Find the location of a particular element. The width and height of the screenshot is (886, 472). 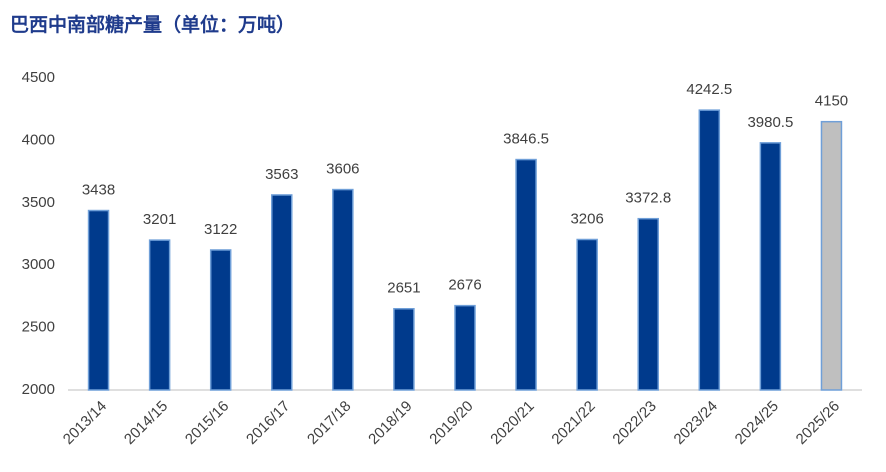

value-label: 2676 is located at coordinates (464, 285).